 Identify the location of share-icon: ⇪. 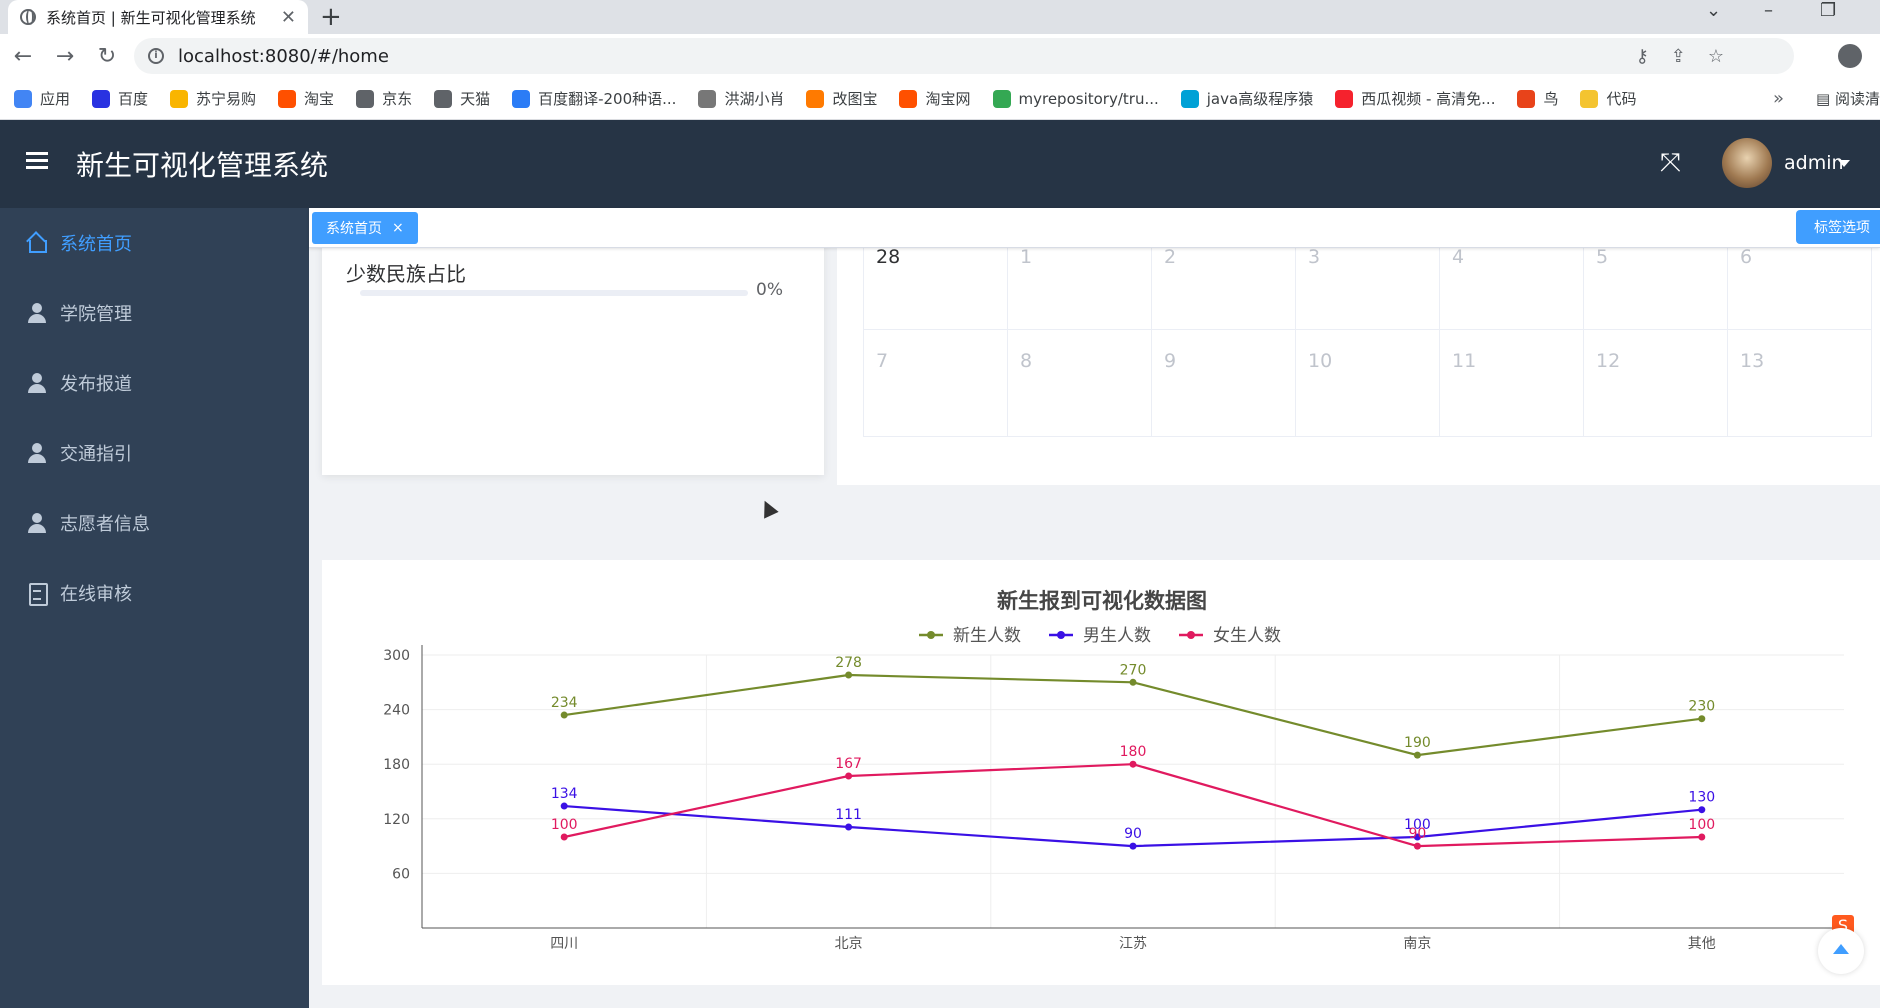
(1678, 56).